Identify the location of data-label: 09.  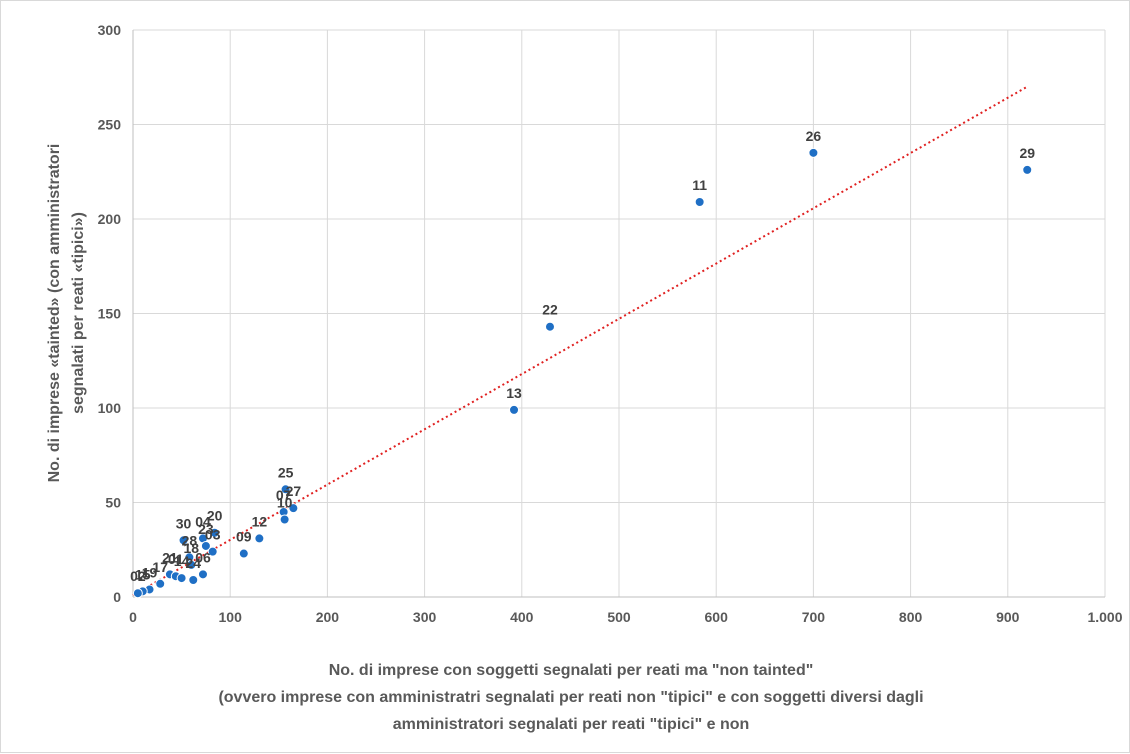
(244, 537).